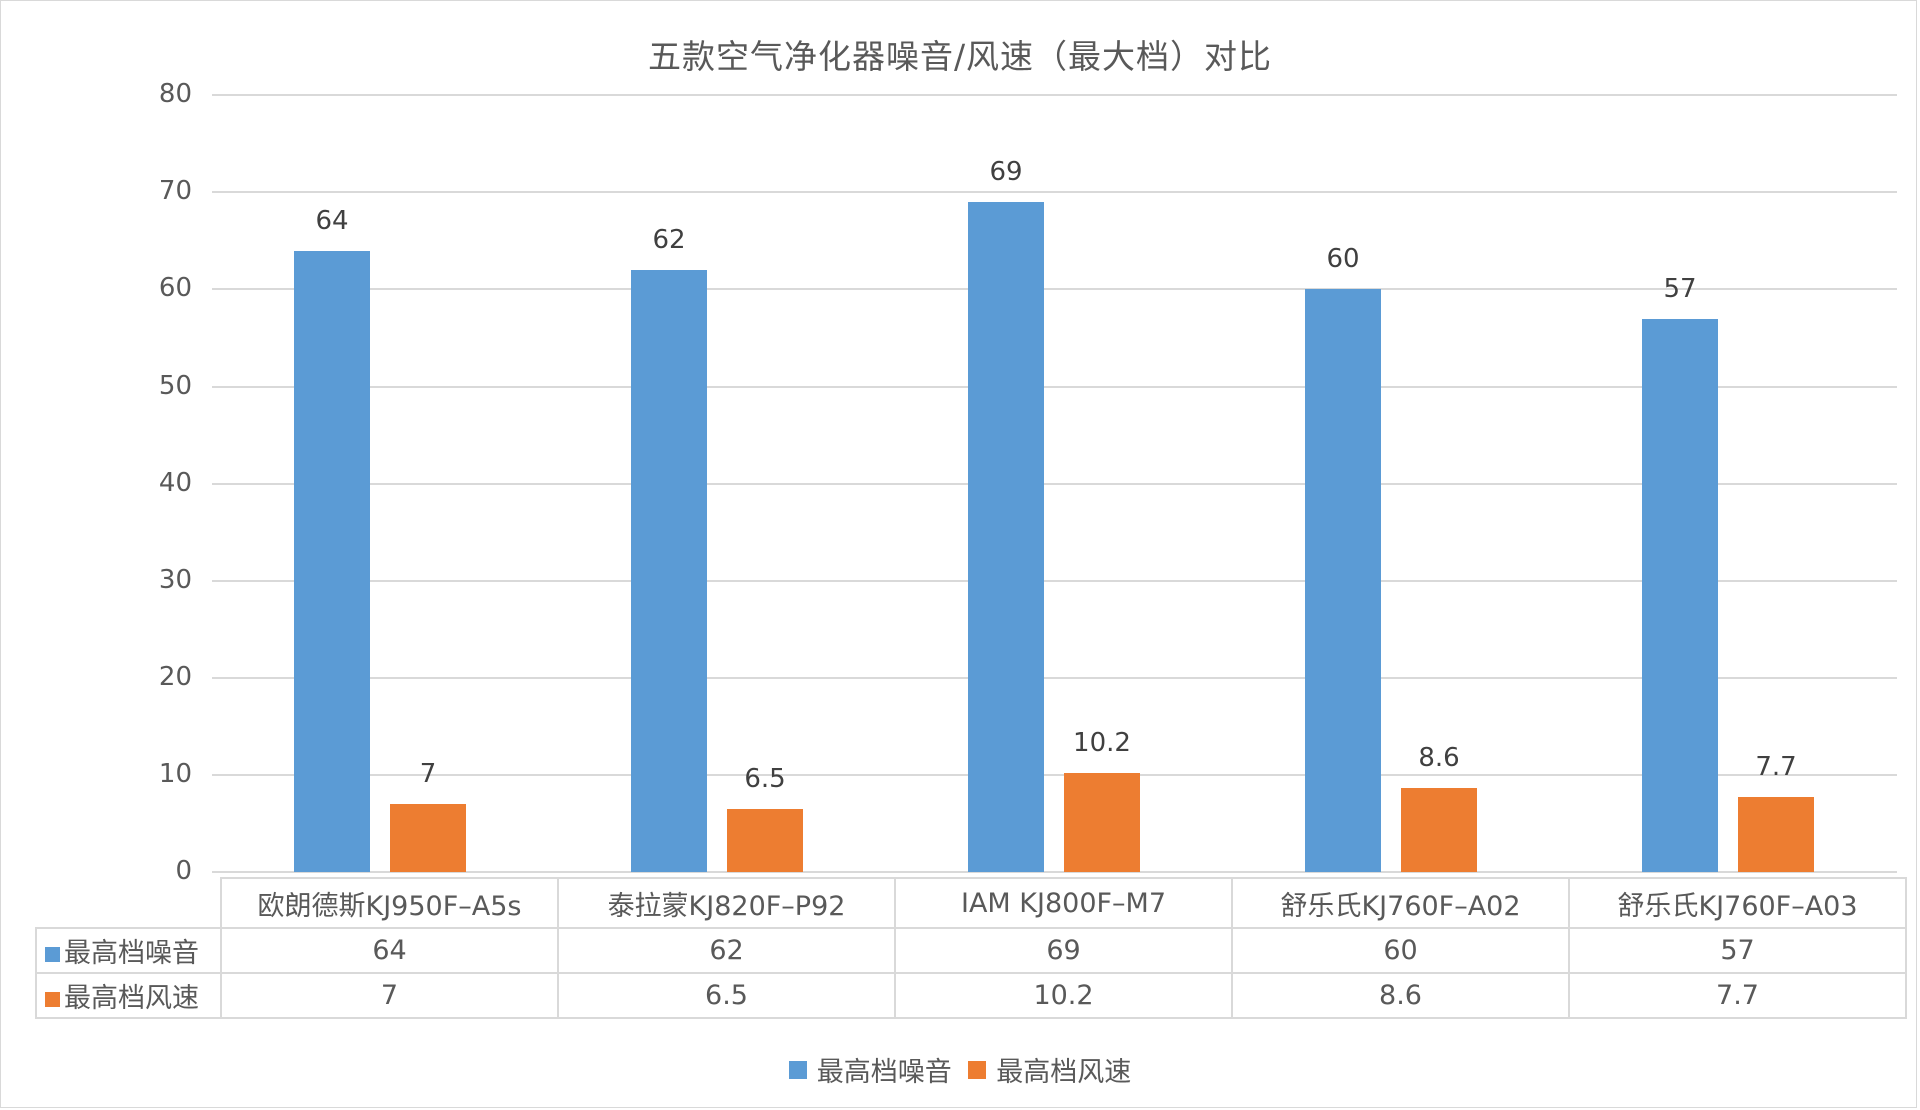 This screenshot has height=1110, width=1920. Describe the element at coordinates (960, 56) in the screenshot. I see `chart-title: 五款空气净化器噪音/风速（最大档）对比` at that location.